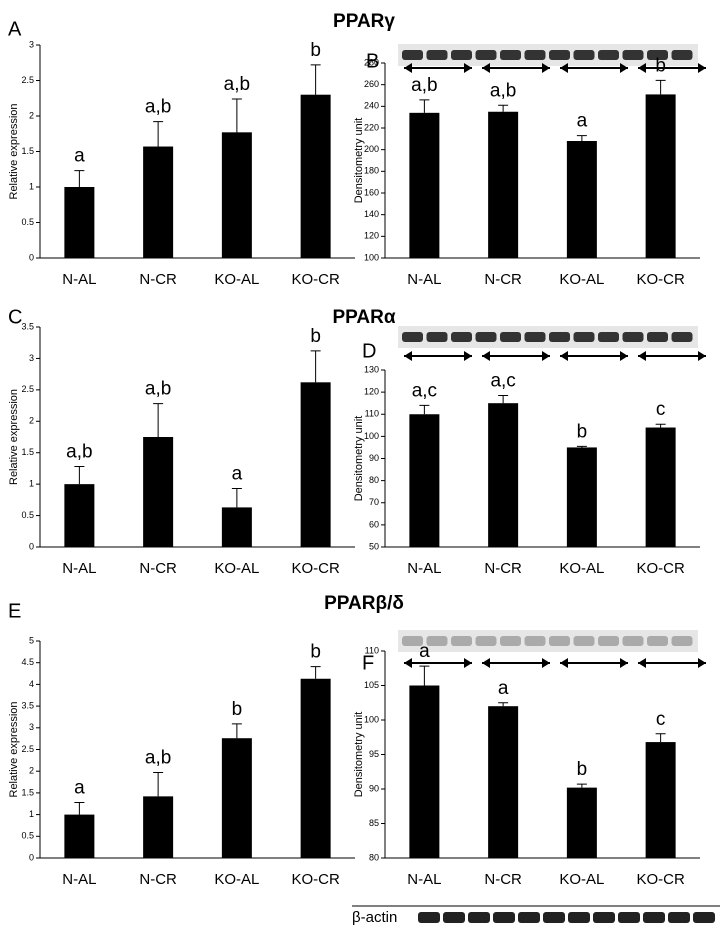 The image size is (728, 944). What do you see at coordinates (374, 917) in the screenshot?
I see `loading-label: β-actin` at bounding box center [374, 917].